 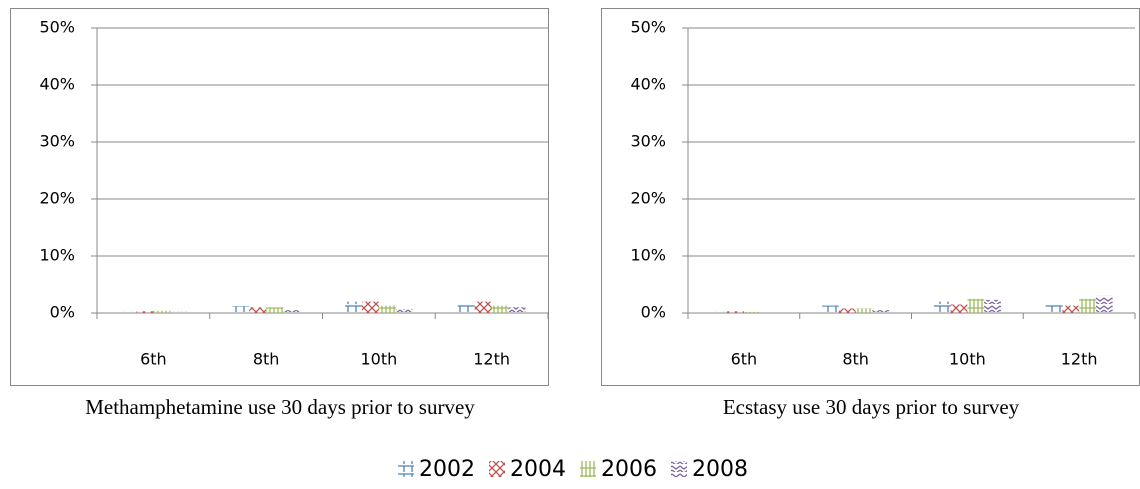 What do you see at coordinates (871, 407) in the screenshot?
I see `chart-caption: Ecstasy use 30 days prior to survey` at bounding box center [871, 407].